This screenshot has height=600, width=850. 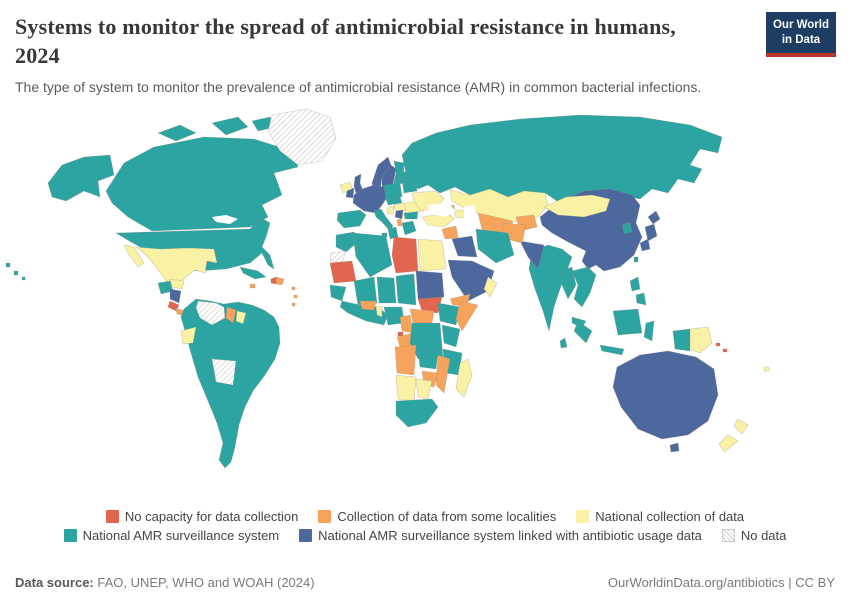 I want to click on legend-swatch-some-localities, so click(x=325, y=516).